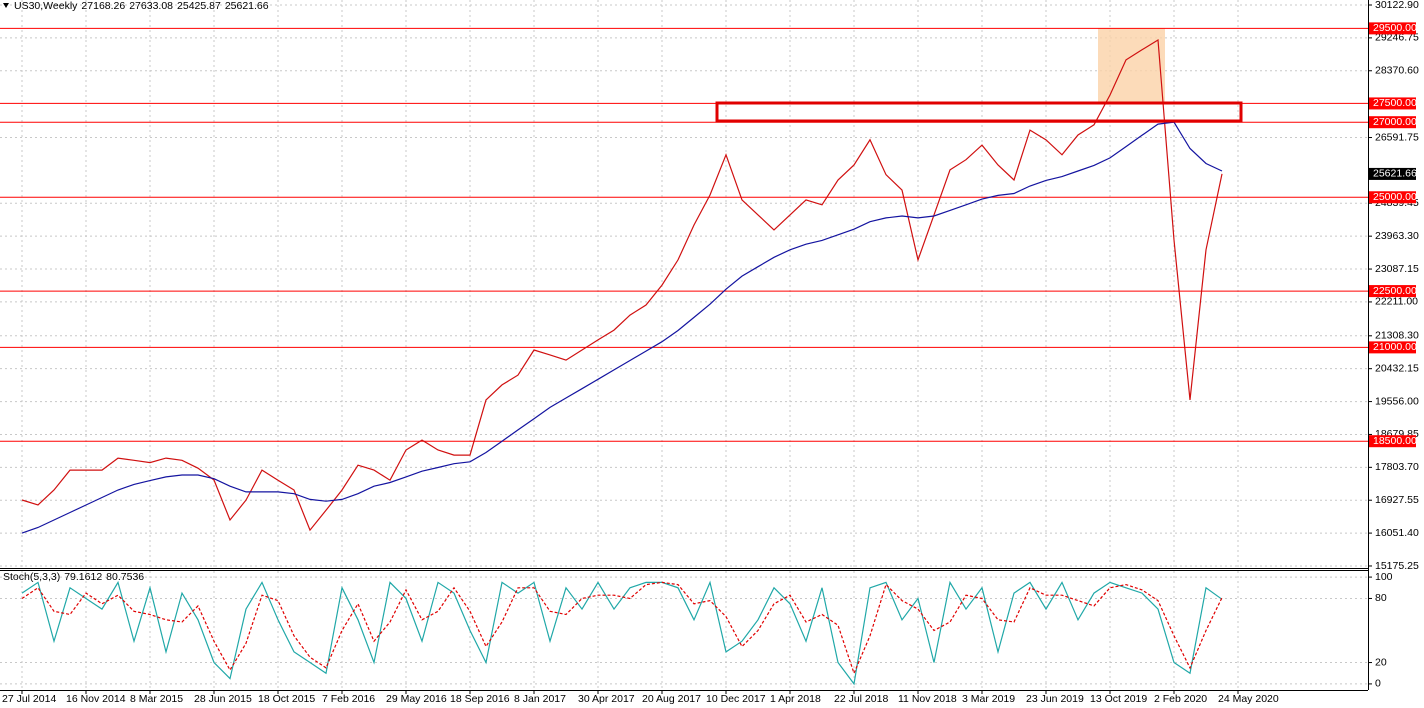 The height and width of the screenshot is (708, 1424). What do you see at coordinates (1397, 269) in the screenshot?
I see `y-tick-label: 23087.15` at bounding box center [1397, 269].